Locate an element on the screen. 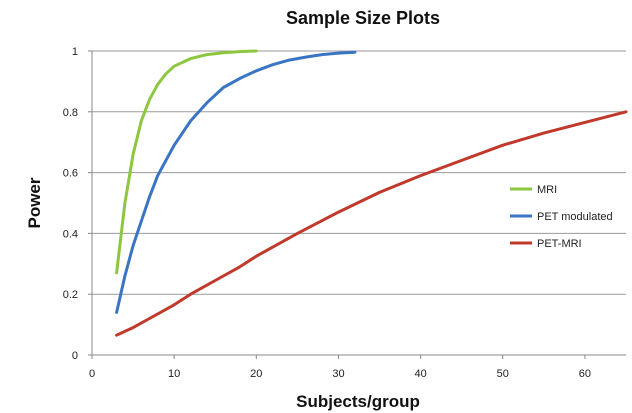  series-line-mri is located at coordinates (186, 162).